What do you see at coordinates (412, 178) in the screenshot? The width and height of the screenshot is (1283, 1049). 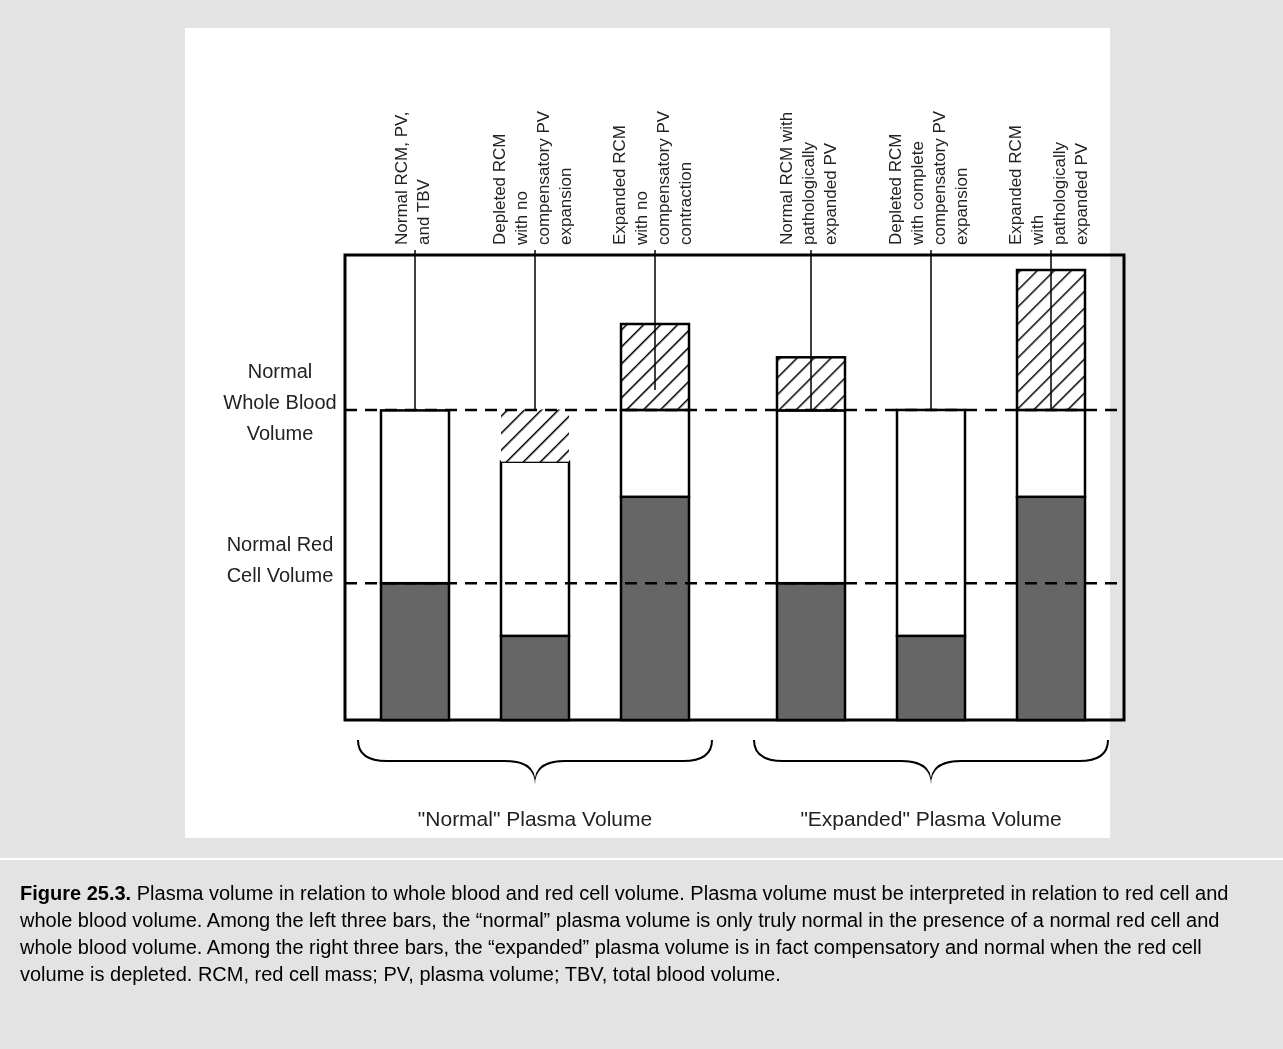 I see `x-tick-label: Normal RCM, PV, and TBV` at bounding box center [412, 178].